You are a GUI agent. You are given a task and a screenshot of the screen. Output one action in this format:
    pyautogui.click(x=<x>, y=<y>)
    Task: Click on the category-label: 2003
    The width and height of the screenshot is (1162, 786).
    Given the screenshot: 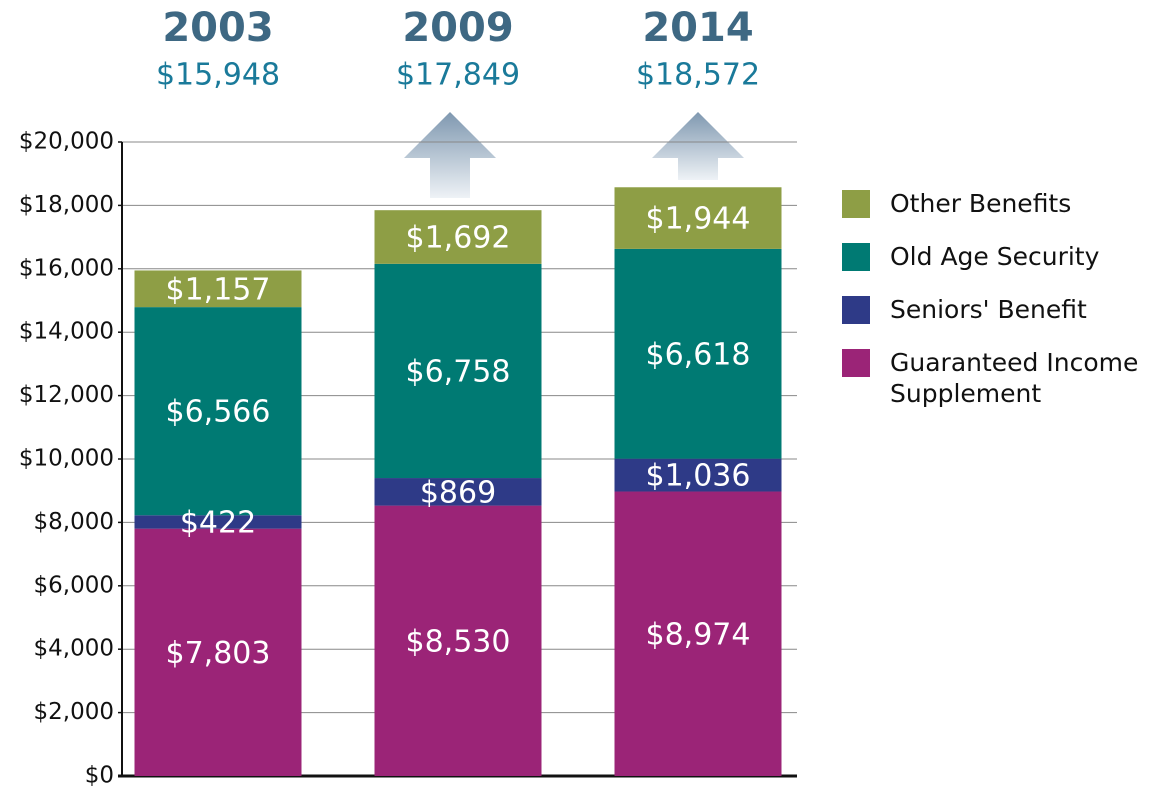 What is the action you would take?
    pyautogui.click(x=217, y=28)
    